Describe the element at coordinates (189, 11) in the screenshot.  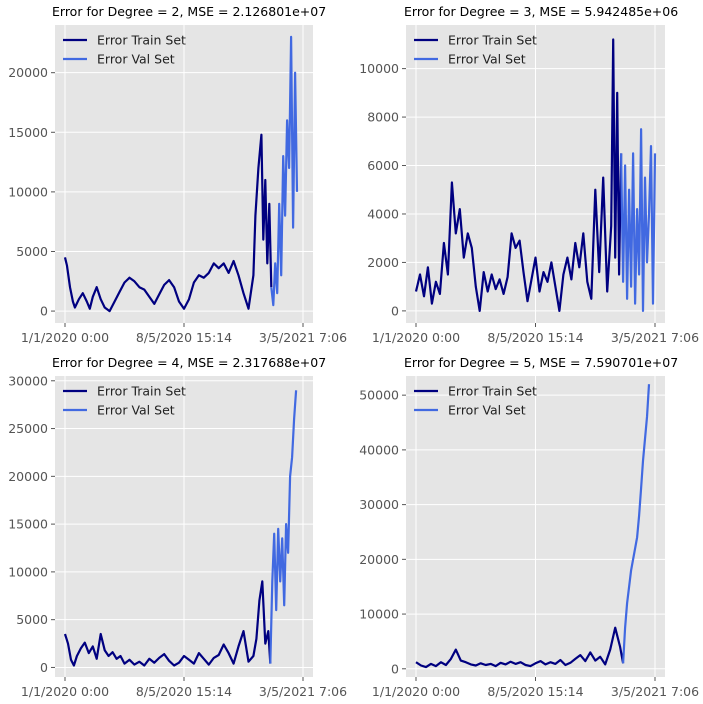
I see `chart-title: Error for Degree = 2, MSE = 2.126801e+07` at that location.